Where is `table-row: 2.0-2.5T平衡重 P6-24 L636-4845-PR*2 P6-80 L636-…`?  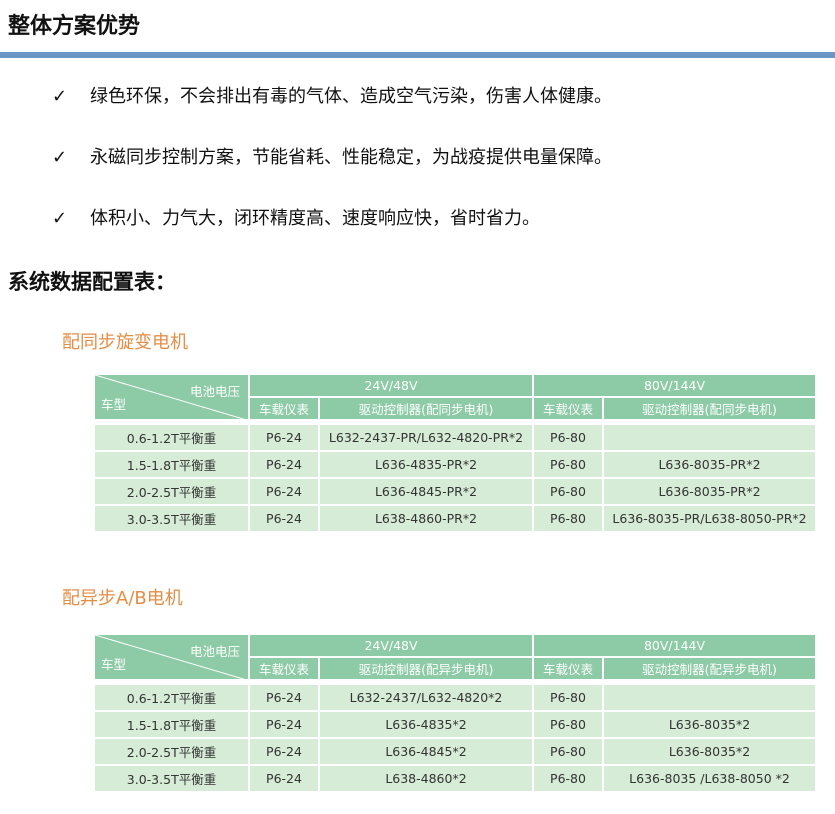
table-row: 2.0-2.5T平衡重 P6-24 L636-4845-PR*2 P6-80 L636-… is located at coordinates (455, 491).